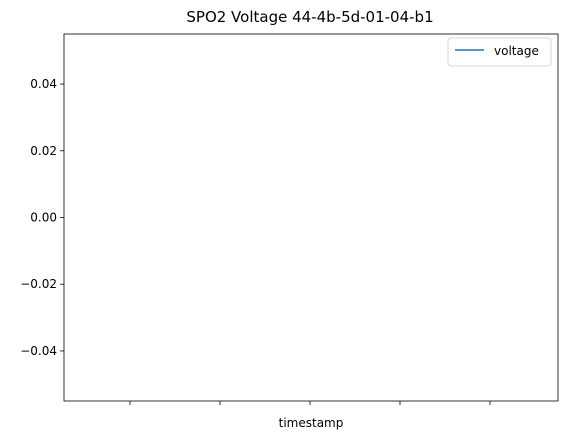  I want to click on y-tick-label: 0.00, so click(43, 218).